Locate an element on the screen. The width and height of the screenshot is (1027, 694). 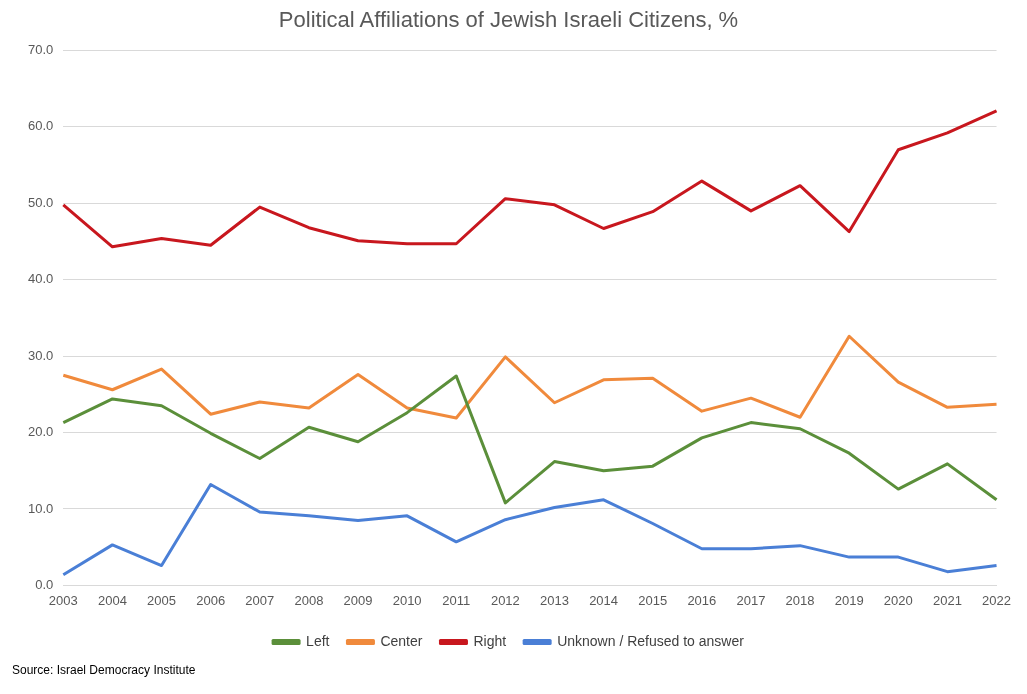
x-tick-label: 2021 is located at coordinates (947, 600).